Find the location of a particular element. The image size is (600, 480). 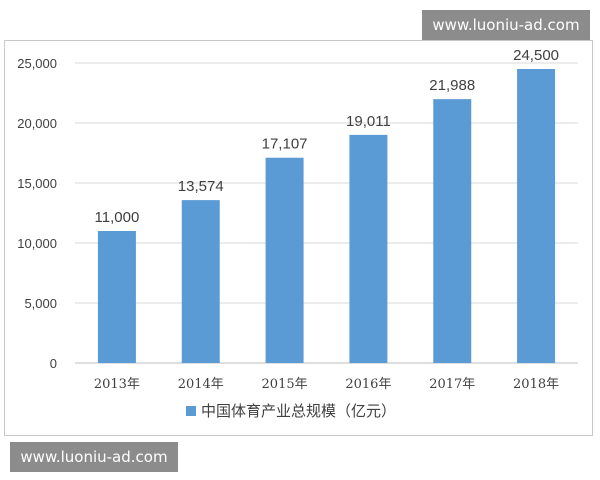

y-tick-label: 25,000 is located at coordinates (37, 63).